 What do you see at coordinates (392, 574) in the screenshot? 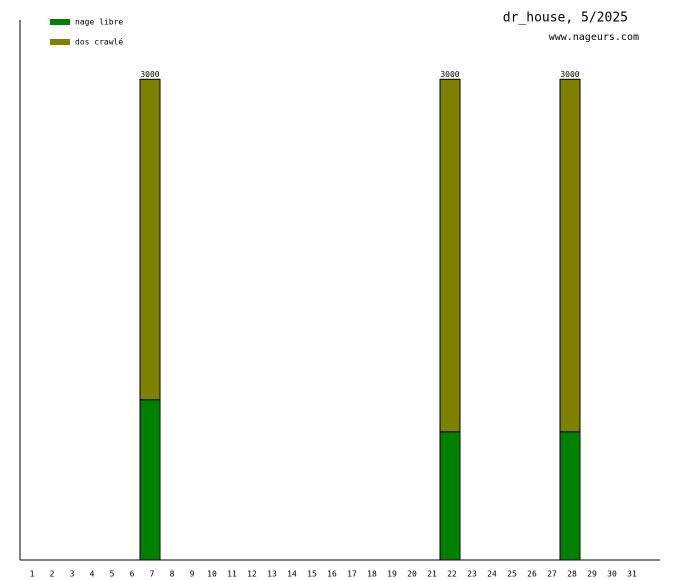
I see `x-tick-label: 19` at bounding box center [392, 574].